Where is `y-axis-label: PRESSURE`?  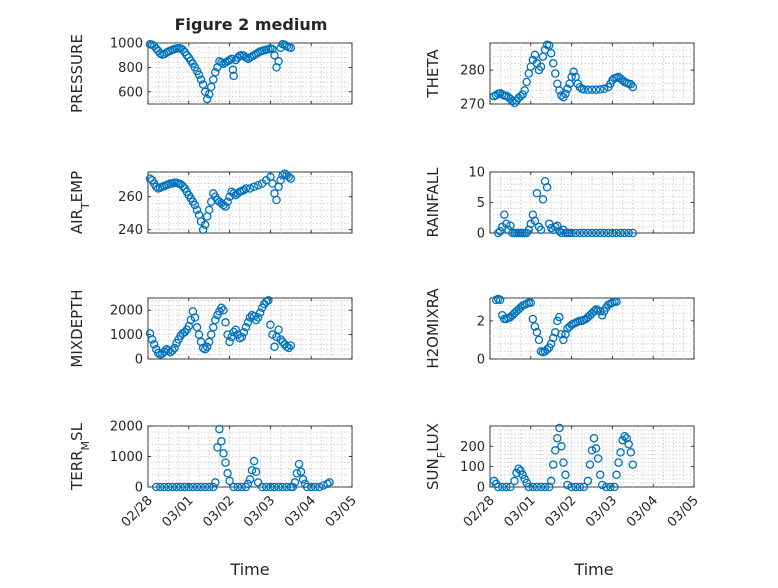 y-axis-label: PRESSURE is located at coordinates (77, 73).